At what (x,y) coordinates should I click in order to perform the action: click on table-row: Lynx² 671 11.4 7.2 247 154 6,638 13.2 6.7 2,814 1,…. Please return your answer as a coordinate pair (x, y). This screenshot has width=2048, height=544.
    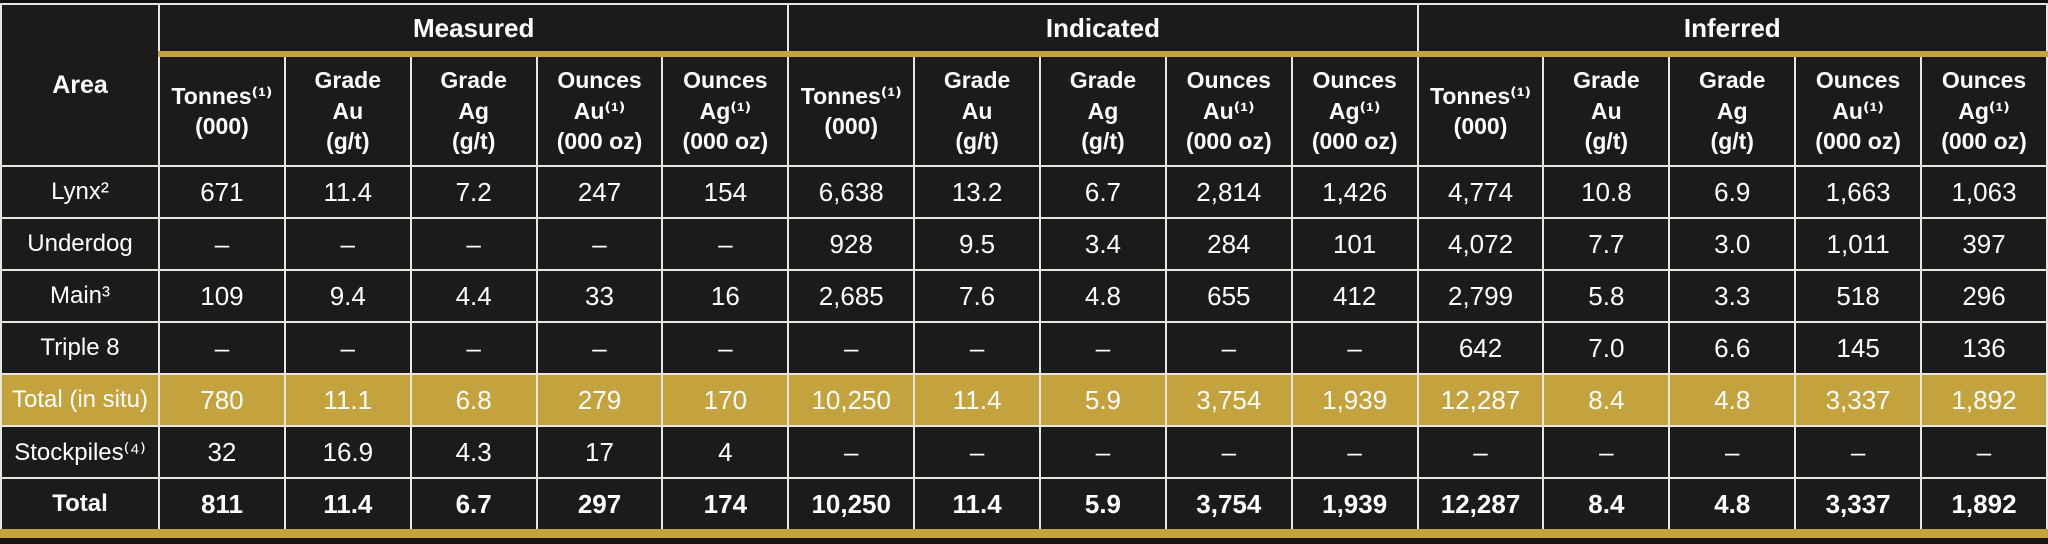
    Looking at the image, I should click on (1024, 192).